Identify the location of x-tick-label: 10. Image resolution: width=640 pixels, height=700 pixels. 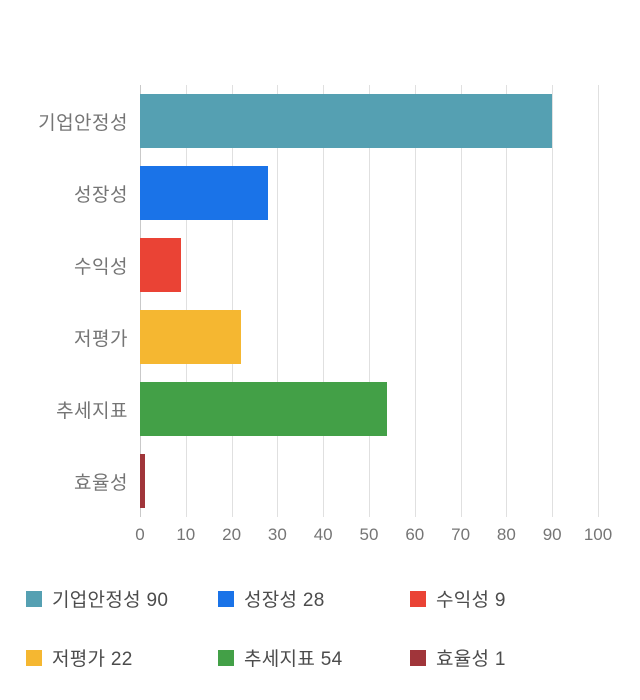
(186, 534).